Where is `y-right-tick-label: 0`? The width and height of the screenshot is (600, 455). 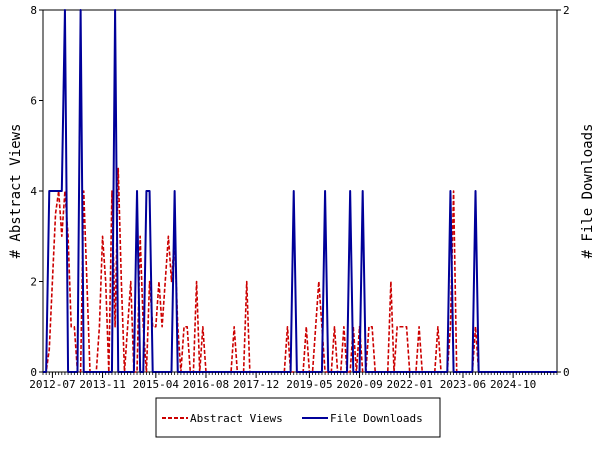 y-right-tick-label: 0 is located at coordinates (566, 372).